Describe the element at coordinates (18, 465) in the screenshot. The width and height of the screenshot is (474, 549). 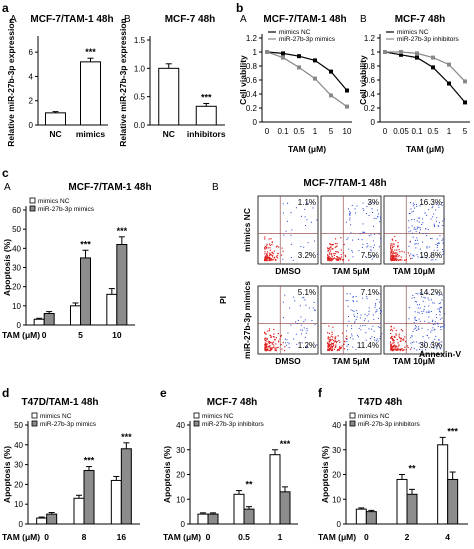
I see `y-tick-label: 30` at that location.